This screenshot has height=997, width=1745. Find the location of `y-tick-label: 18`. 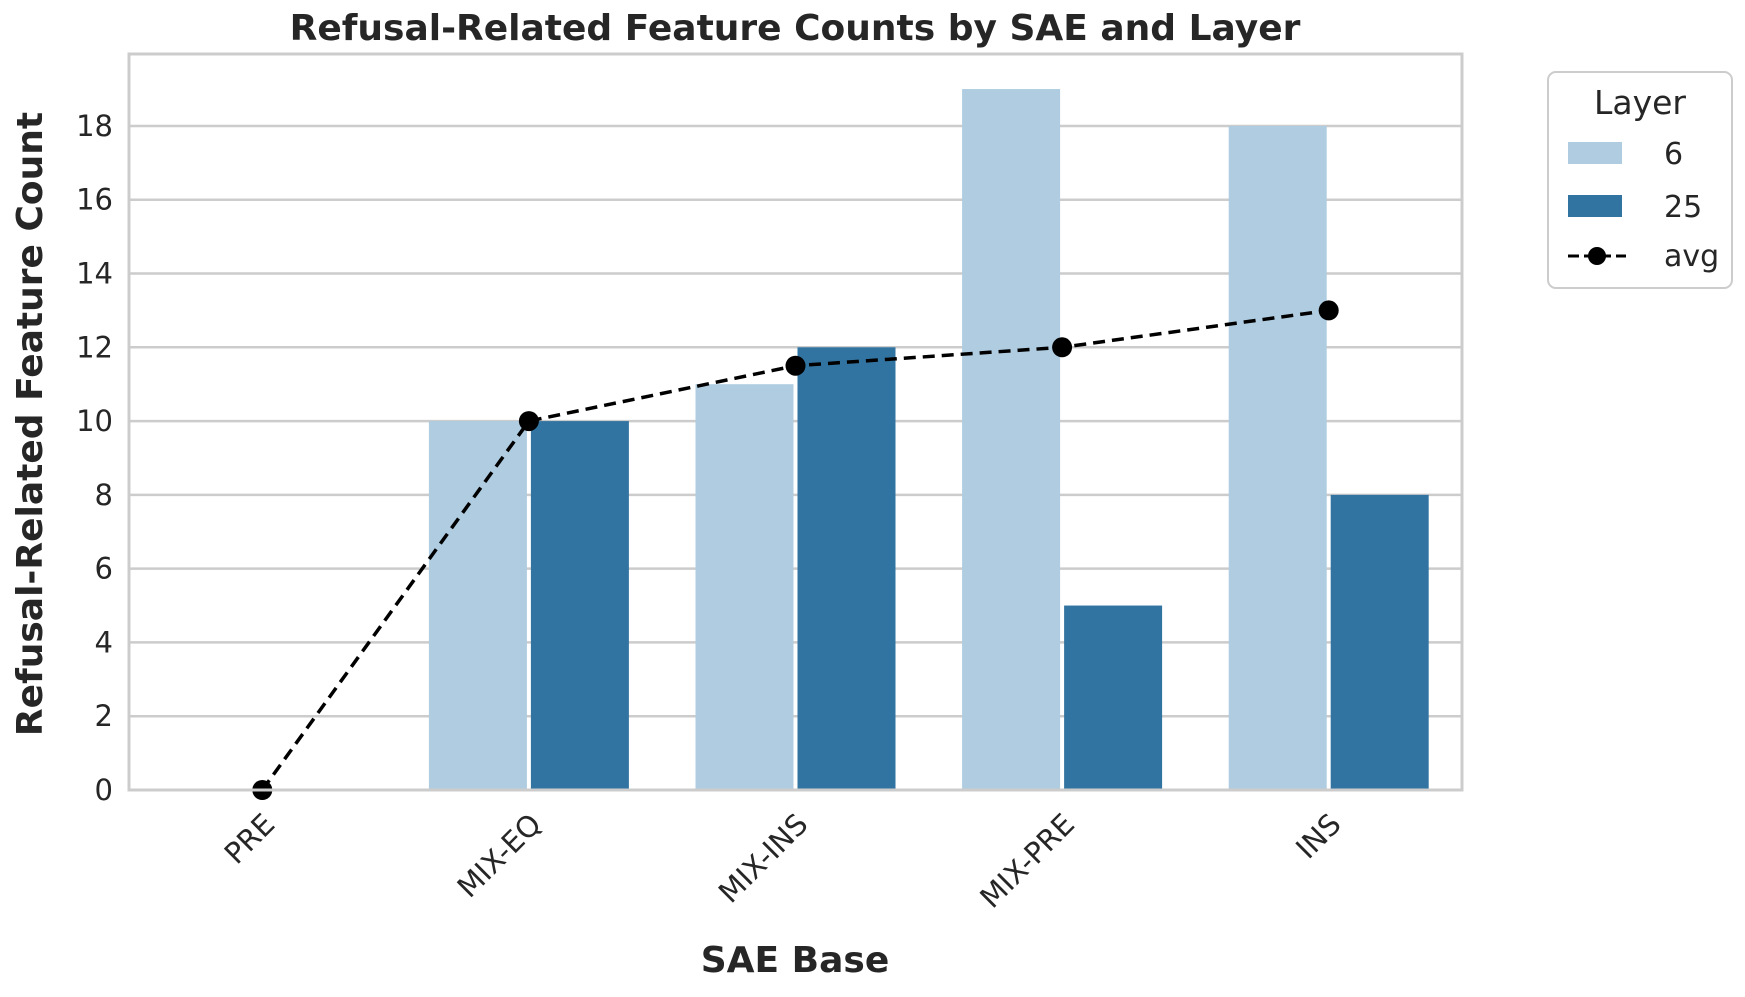

y-tick-label: 18 is located at coordinates (94, 126).